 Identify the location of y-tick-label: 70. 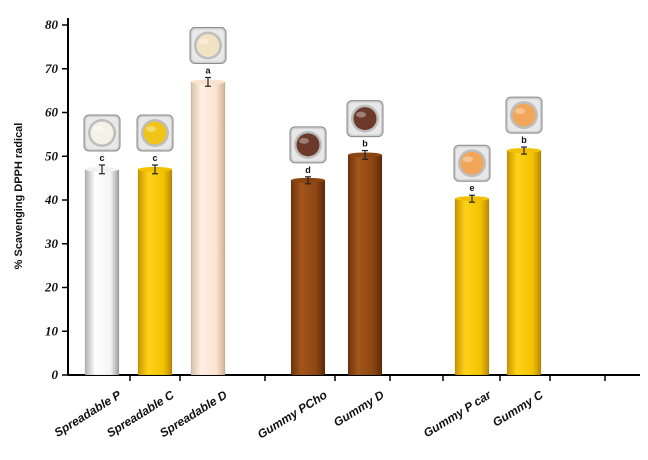
(52, 68).